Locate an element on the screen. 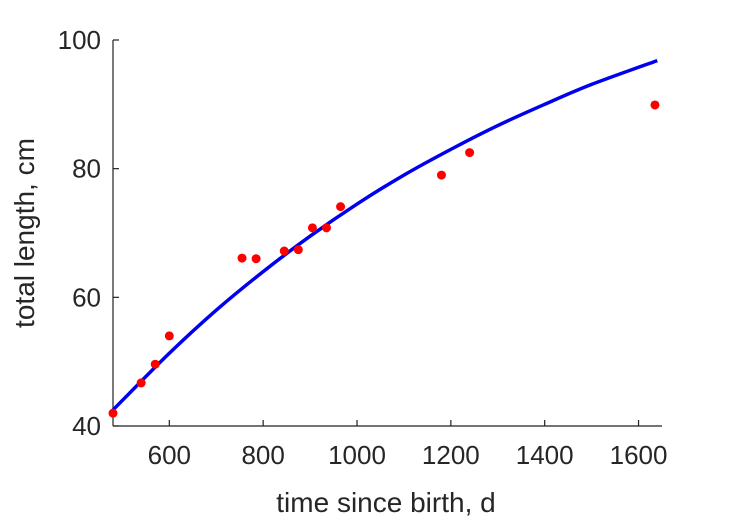 The image size is (729, 521). x-axis-label: time since birth, d is located at coordinates (385, 502).